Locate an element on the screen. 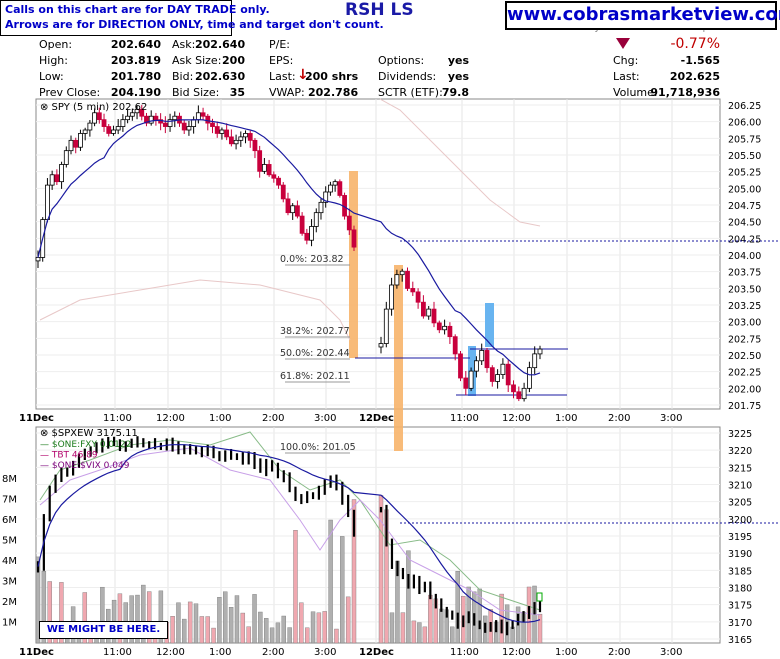  dividends-value: yes is located at coordinates (458, 76).